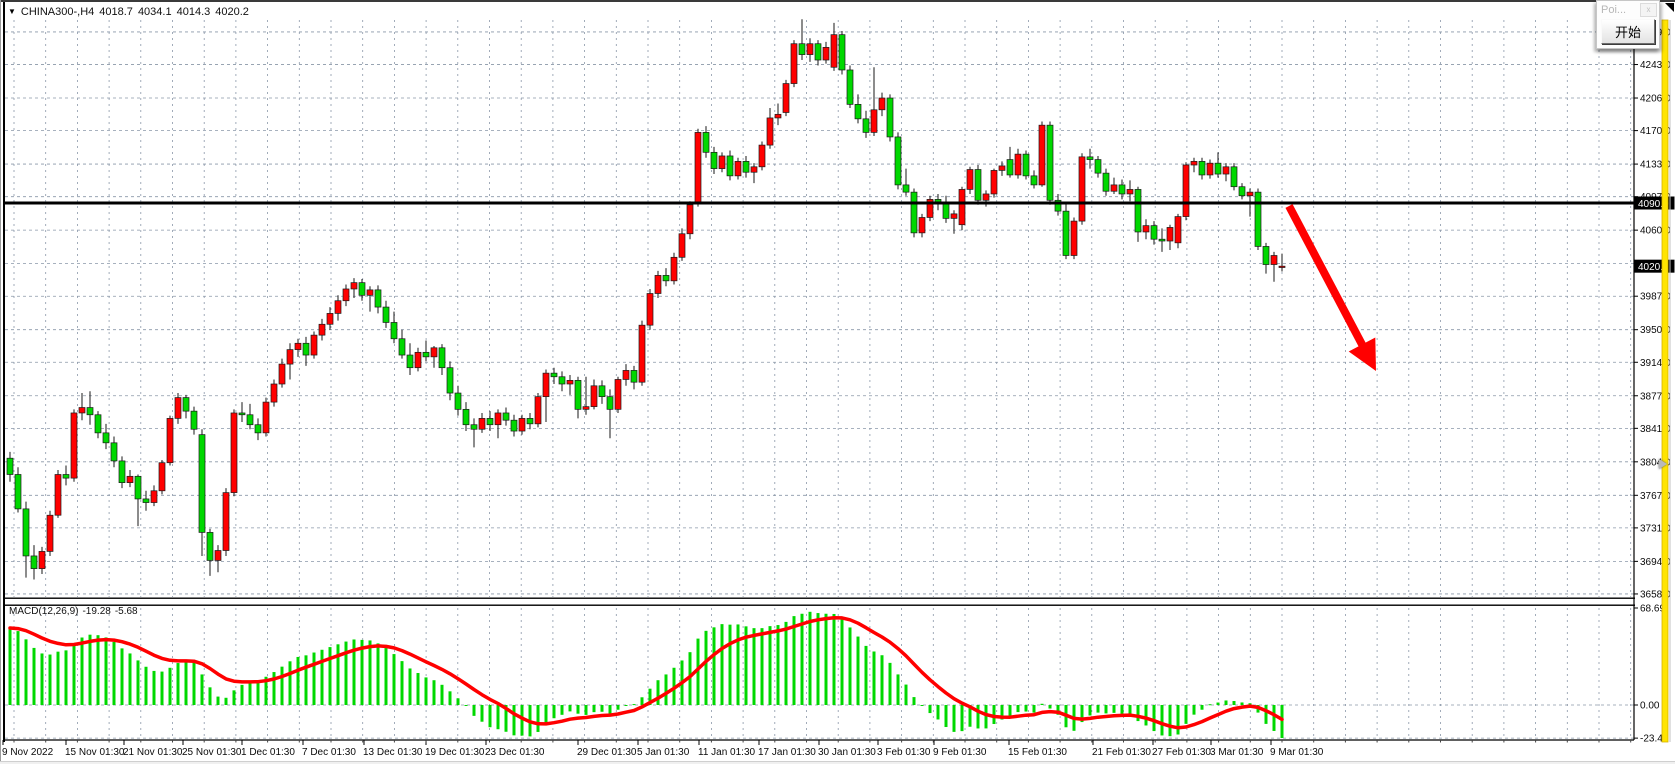  Describe the element at coordinates (0, 382) in the screenshot. I see `window-left-edge` at that location.